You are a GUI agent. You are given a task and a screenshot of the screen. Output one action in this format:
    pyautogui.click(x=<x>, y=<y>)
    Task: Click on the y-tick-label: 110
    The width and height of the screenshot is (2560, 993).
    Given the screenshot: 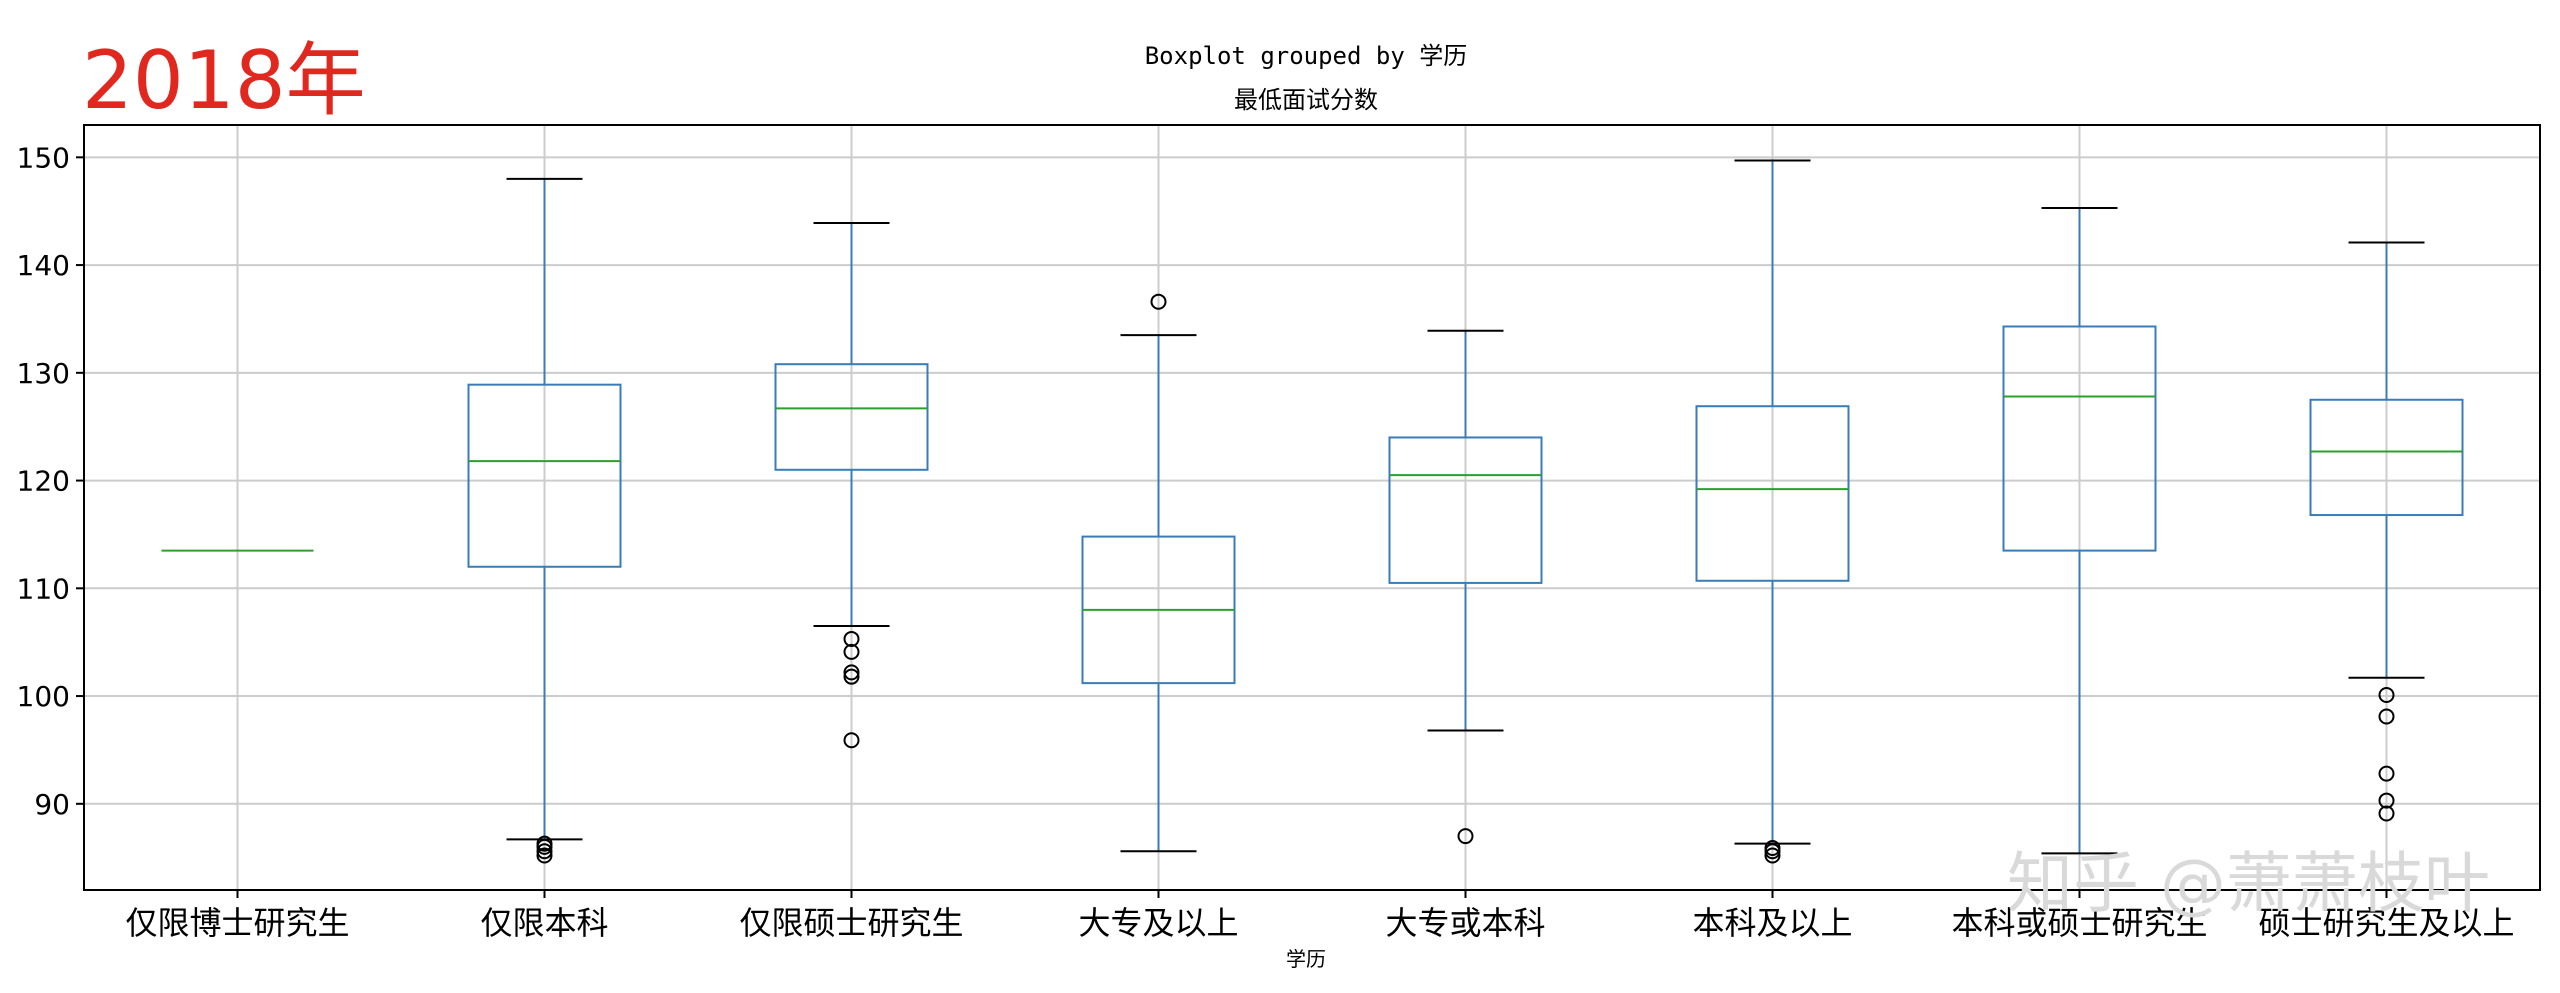 What is the action you would take?
    pyautogui.click(x=43, y=588)
    